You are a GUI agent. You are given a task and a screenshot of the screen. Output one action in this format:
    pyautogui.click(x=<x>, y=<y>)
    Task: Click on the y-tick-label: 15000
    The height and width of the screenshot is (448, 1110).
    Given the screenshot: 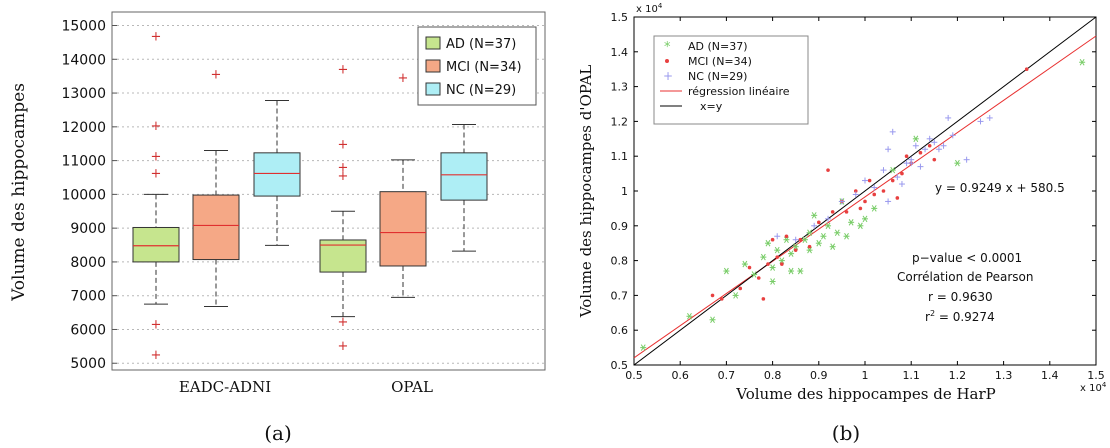 What is the action you would take?
    pyautogui.click(x=83, y=27)
    